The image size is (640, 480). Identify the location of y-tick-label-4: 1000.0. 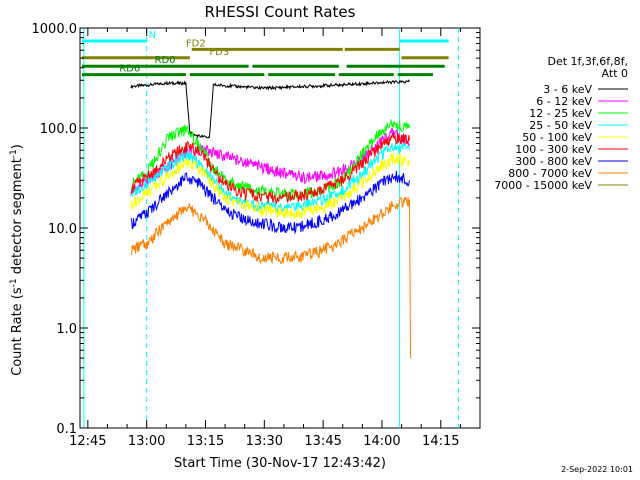
(55, 29).